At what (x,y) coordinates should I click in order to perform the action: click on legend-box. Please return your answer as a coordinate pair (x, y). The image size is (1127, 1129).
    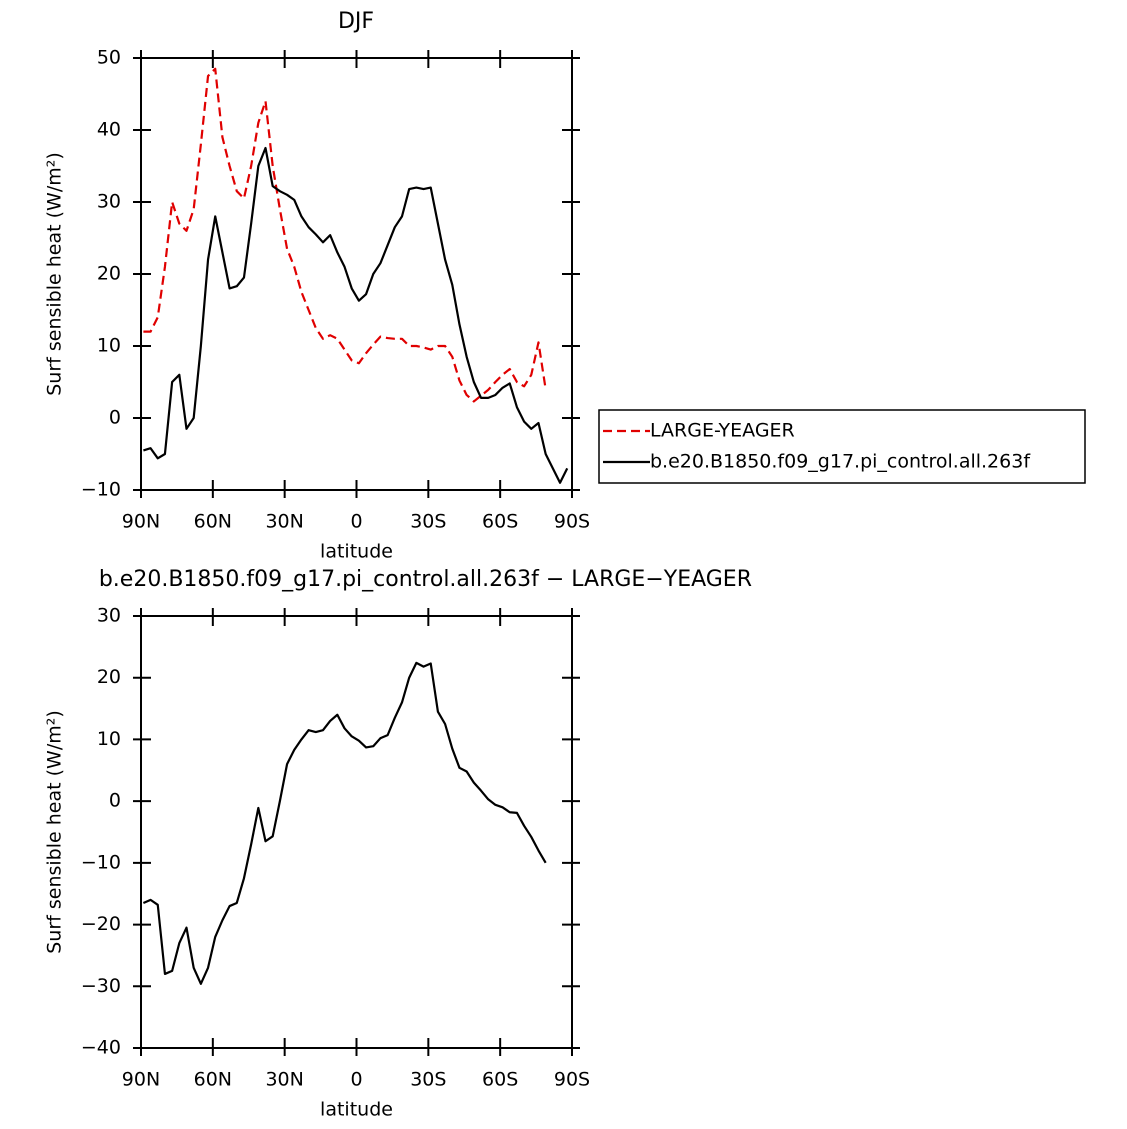
    Looking at the image, I should click on (842, 446).